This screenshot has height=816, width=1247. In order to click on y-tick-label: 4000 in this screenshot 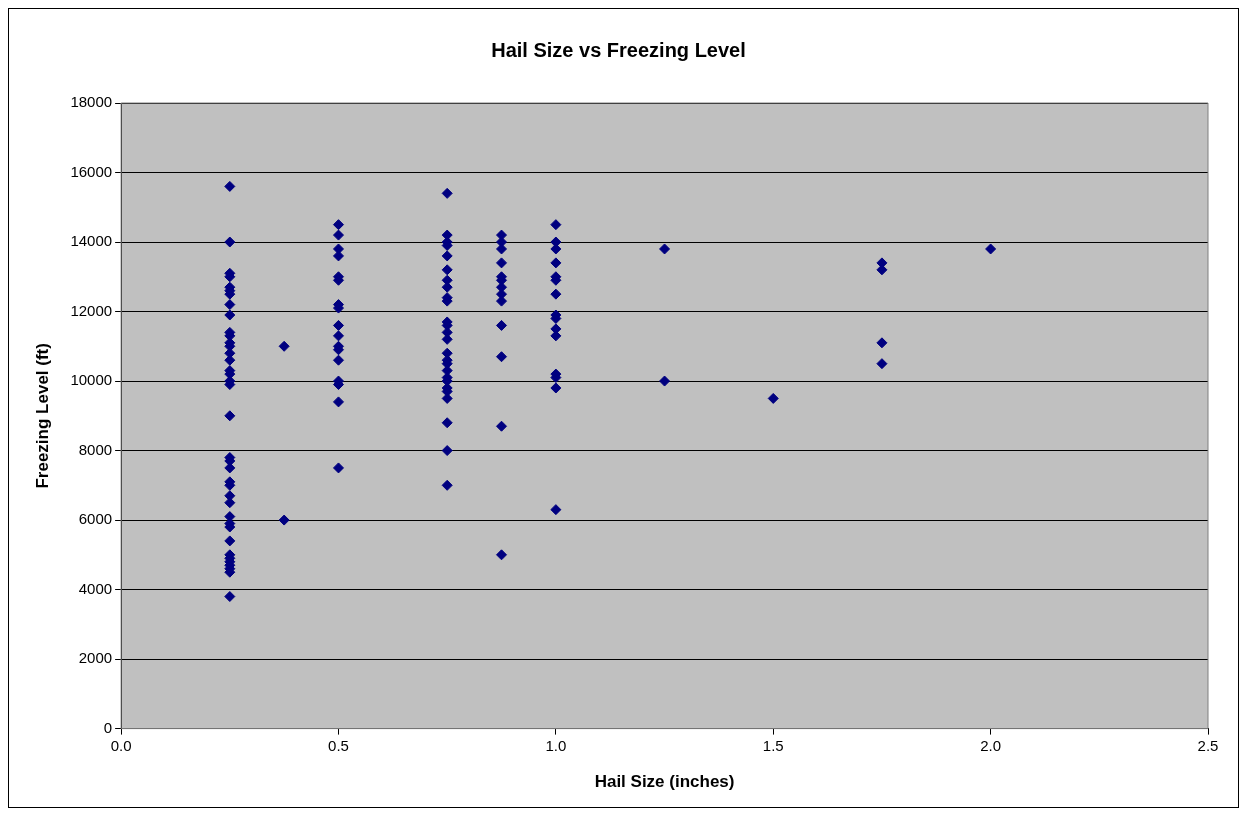, I will do `click(95, 588)`.